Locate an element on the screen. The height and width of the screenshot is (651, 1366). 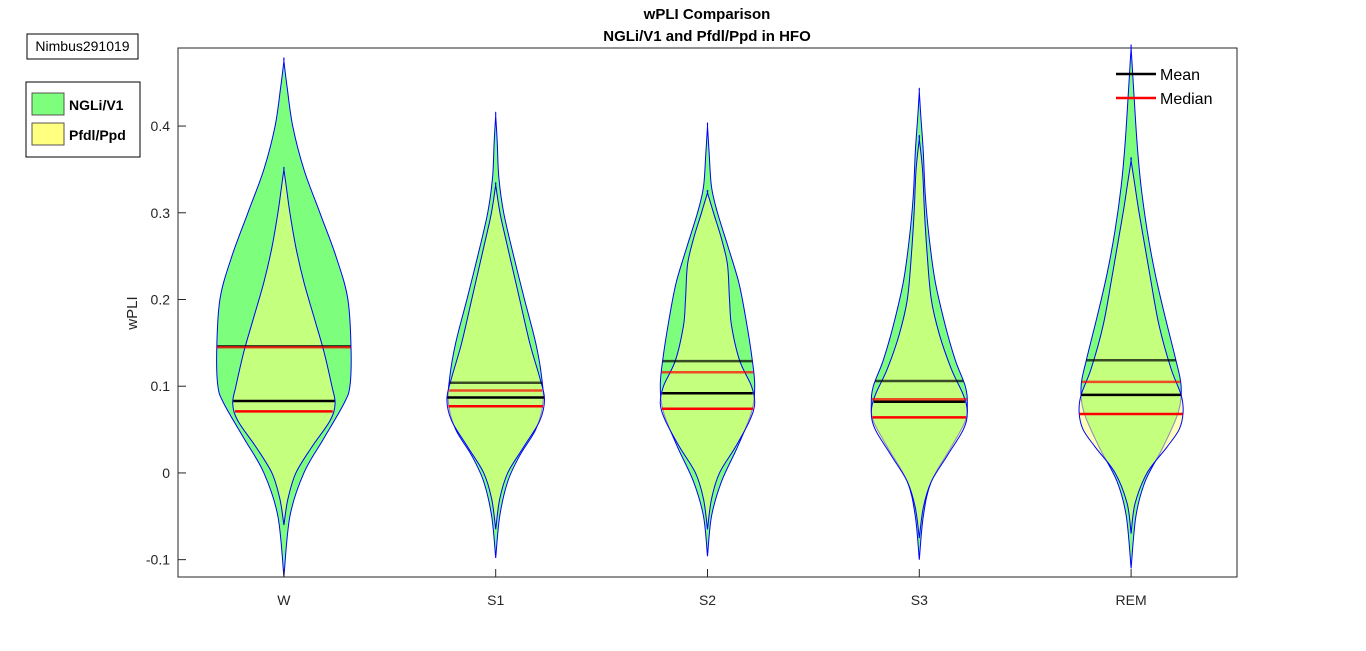
violin-pfdlppd-rem is located at coordinates (1131, 345).